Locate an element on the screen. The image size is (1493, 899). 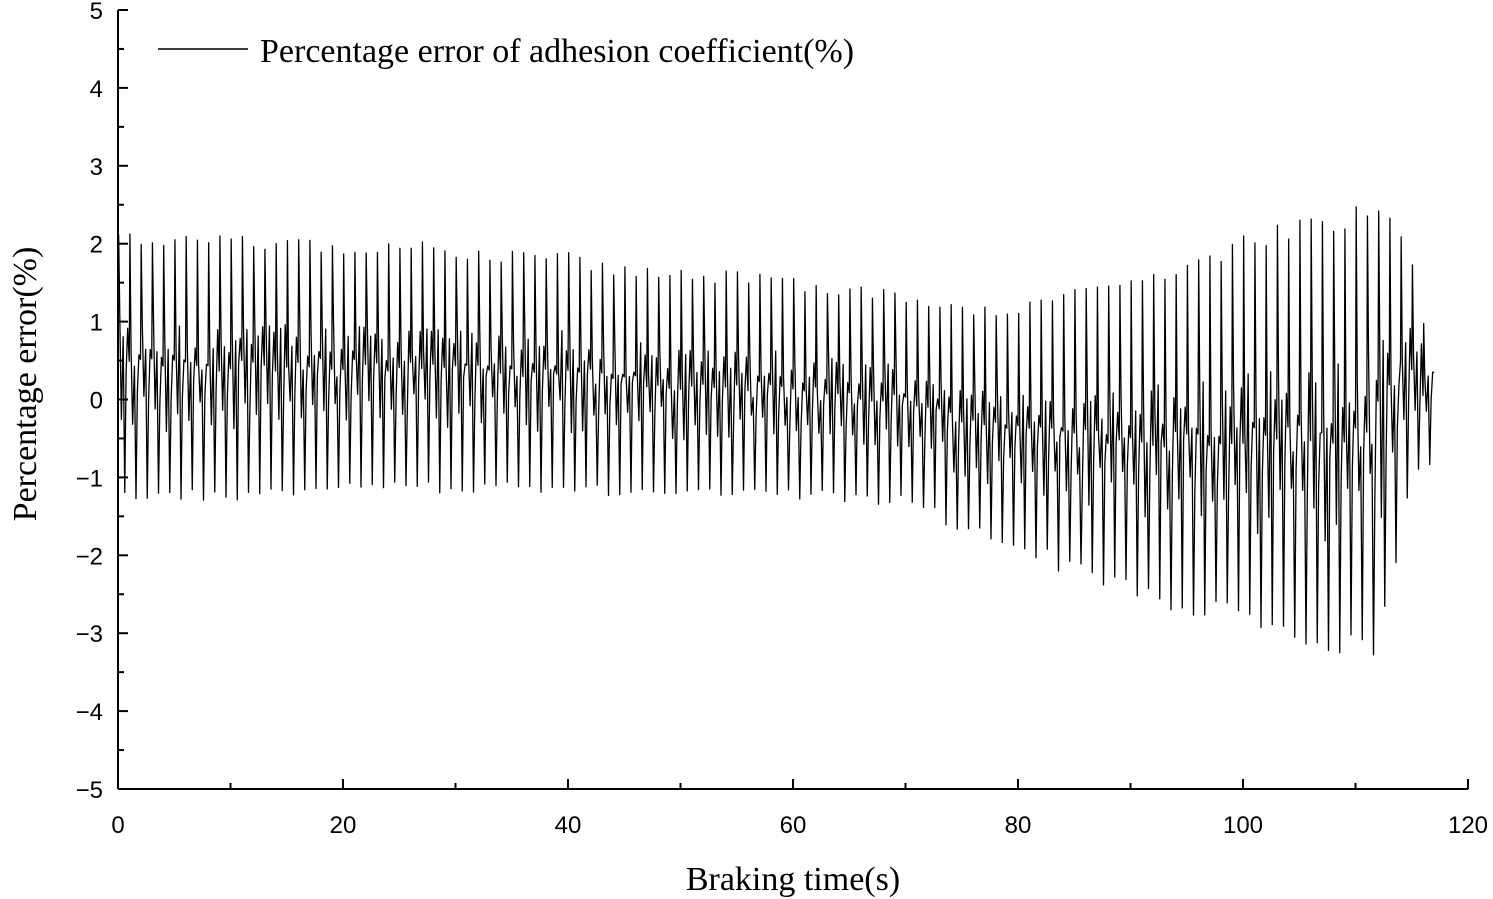
y-tick-labels: −5 −4 −3 −2 −1 0 1 2 3 4 5 is located at coordinates (89, 402).